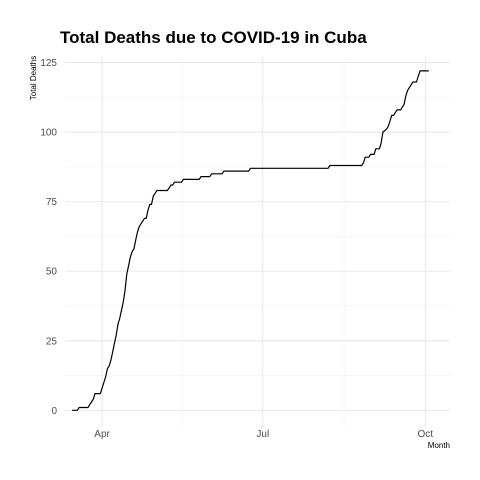  What do you see at coordinates (213, 37) in the screenshot?
I see `chart-title: Total Deaths due to COVID-19 in Cuba` at bounding box center [213, 37].